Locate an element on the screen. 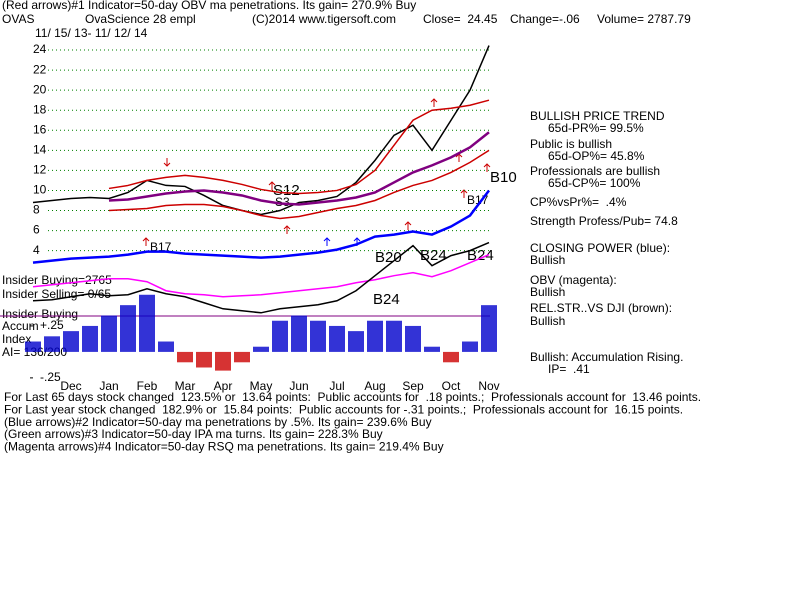  y-tick-label: 22 is located at coordinates (40, 69).